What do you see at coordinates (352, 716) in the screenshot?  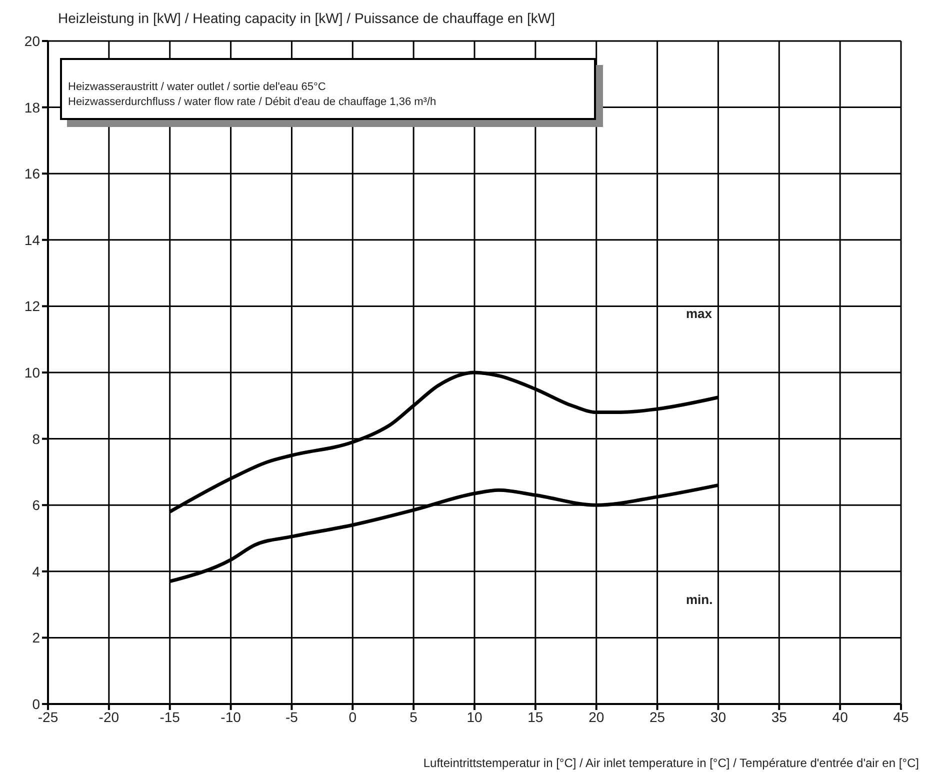 I see `x-tick-label: 0` at bounding box center [352, 716].